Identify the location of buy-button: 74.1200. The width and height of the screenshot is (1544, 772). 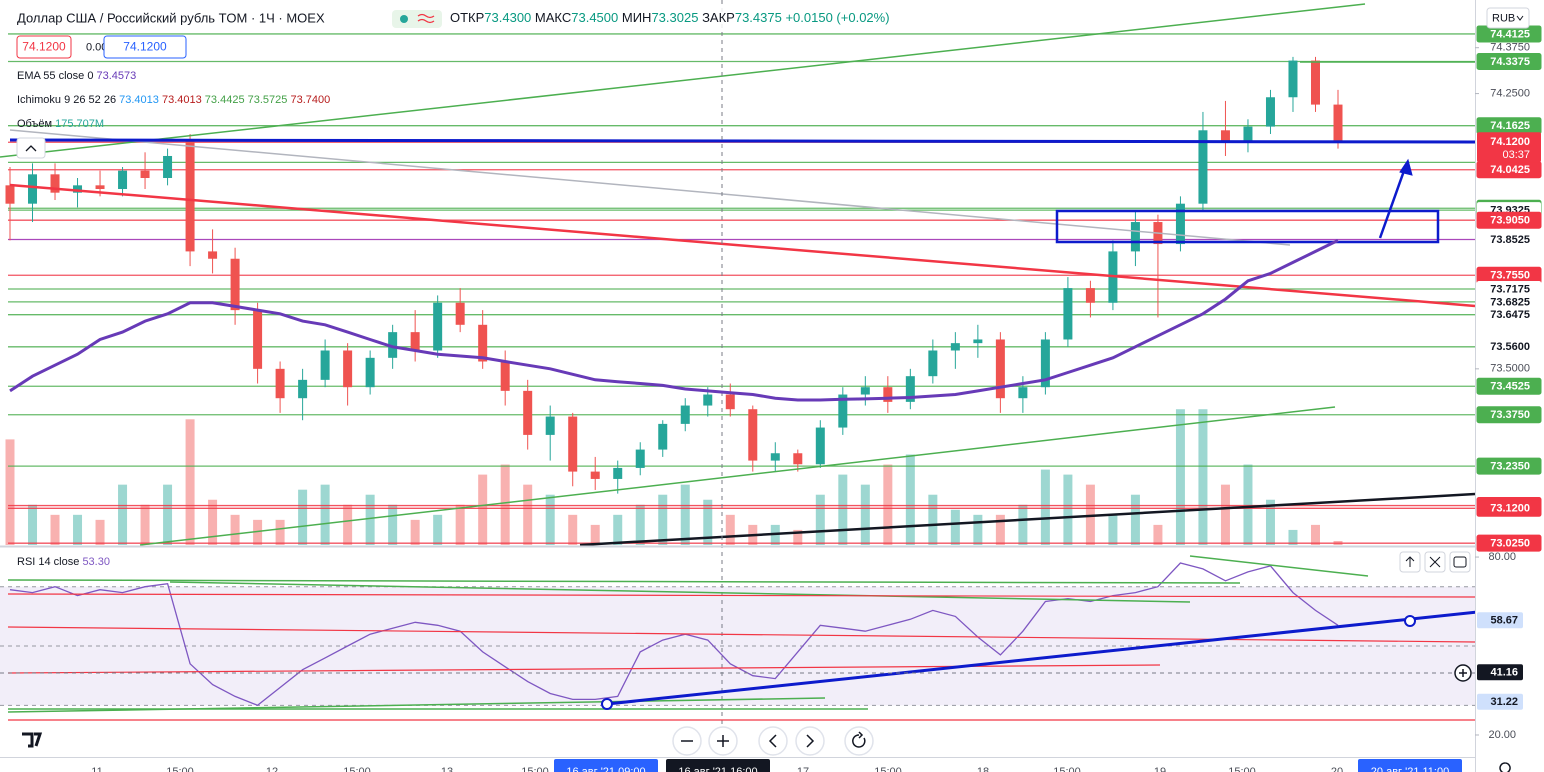
(145, 47).